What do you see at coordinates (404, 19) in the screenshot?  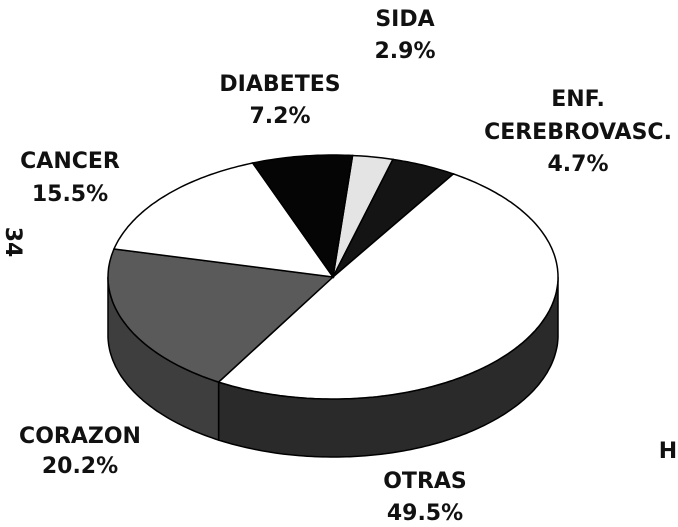 I see `slice-label: SIDA` at bounding box center [404, 19].